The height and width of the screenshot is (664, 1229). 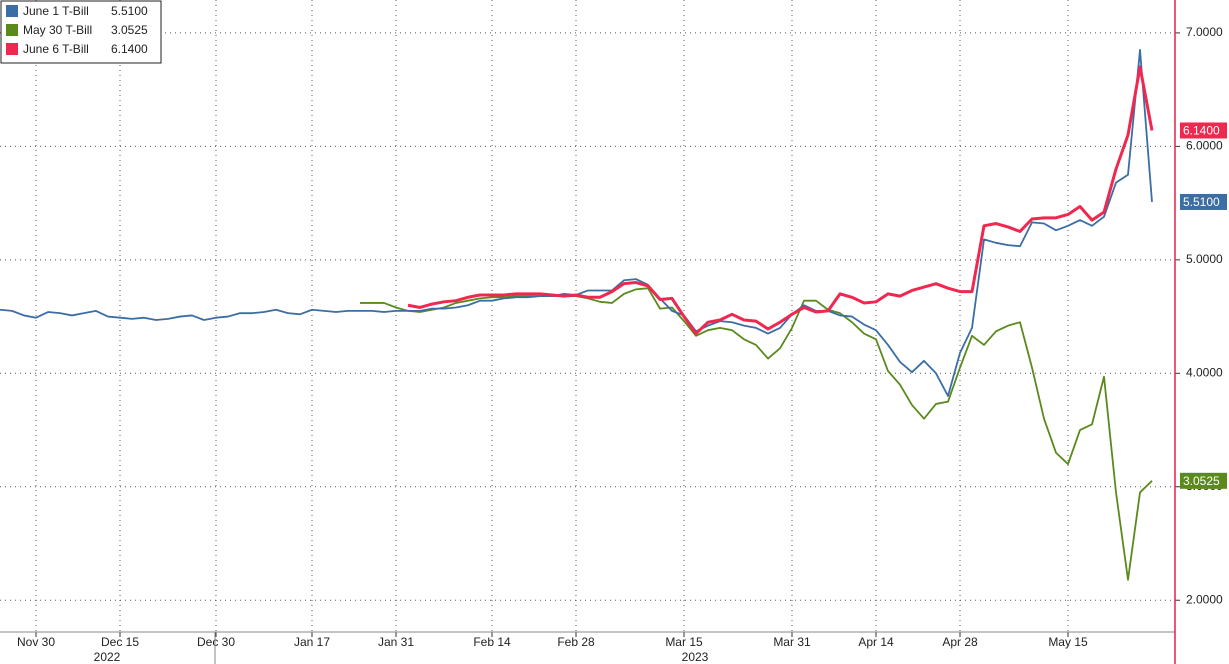 What do you see at coordinates (1204, 372) in the screenshot?
I see `y-tick-label: 4.0000` at bounding box center [1204, 372].